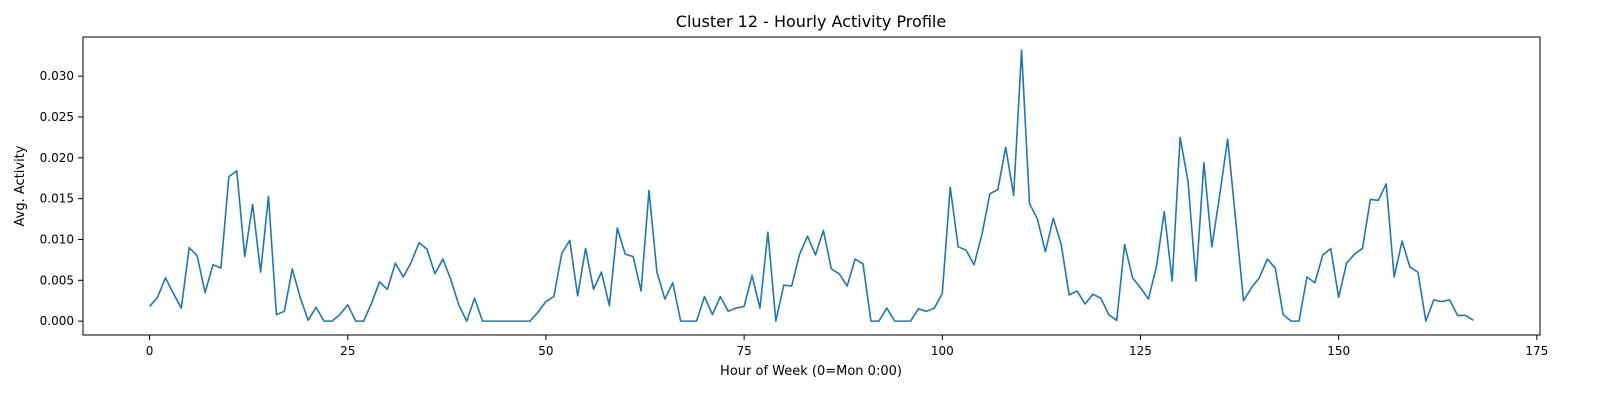 Image resolution: width=1600 pixels, height=400 pixels. What do you see at coordinates (57, 199) in the screenshot?
I see `y-tick-label: 0.015` at bounding box center [57, 199].